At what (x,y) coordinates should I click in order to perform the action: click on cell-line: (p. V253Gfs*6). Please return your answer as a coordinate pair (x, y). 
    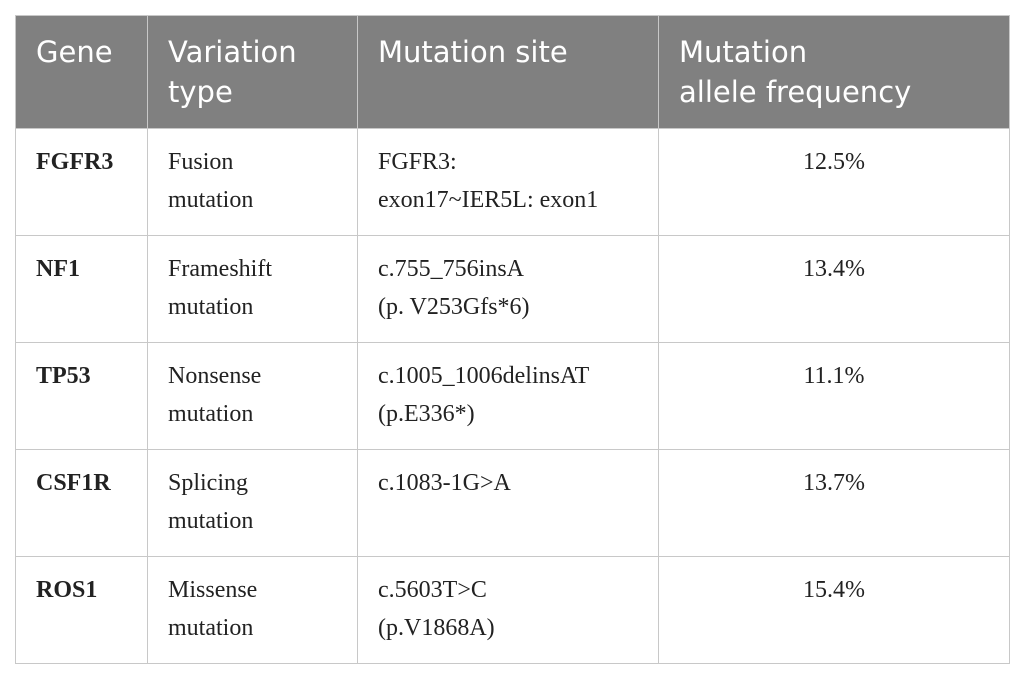
    Looking at the image, I should click on (454, 307).